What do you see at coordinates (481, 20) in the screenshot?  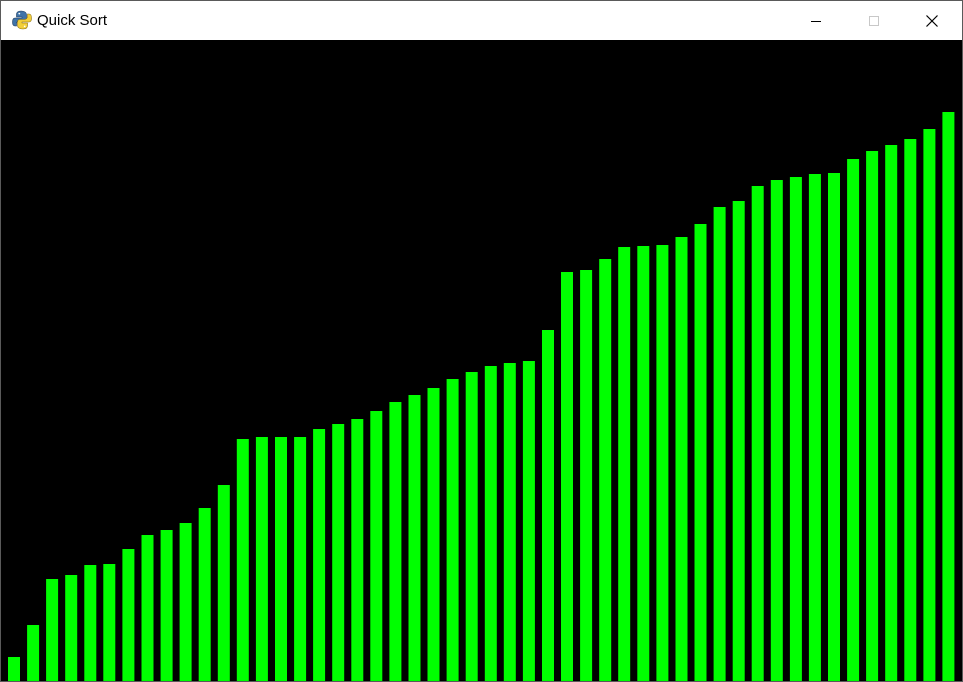 I see `title-bar: Quick Sort` at bounding box center [481, 20].